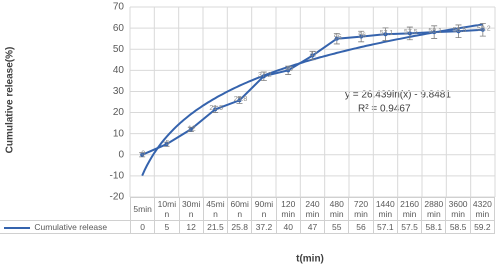 This screenshot has width=500, height=267. What do you see at coordinates (119, 28) in the screenshot?
I see `y-tick-label: 60` at bounding box center [119, 28].